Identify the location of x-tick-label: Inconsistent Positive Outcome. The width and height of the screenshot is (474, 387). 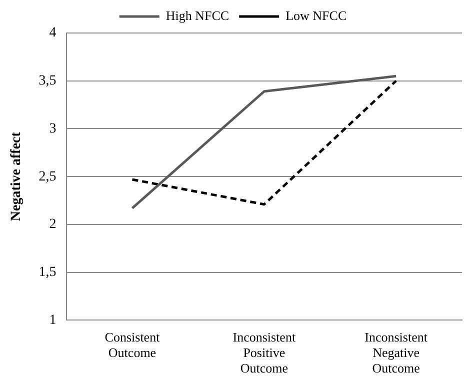
(264, 352).